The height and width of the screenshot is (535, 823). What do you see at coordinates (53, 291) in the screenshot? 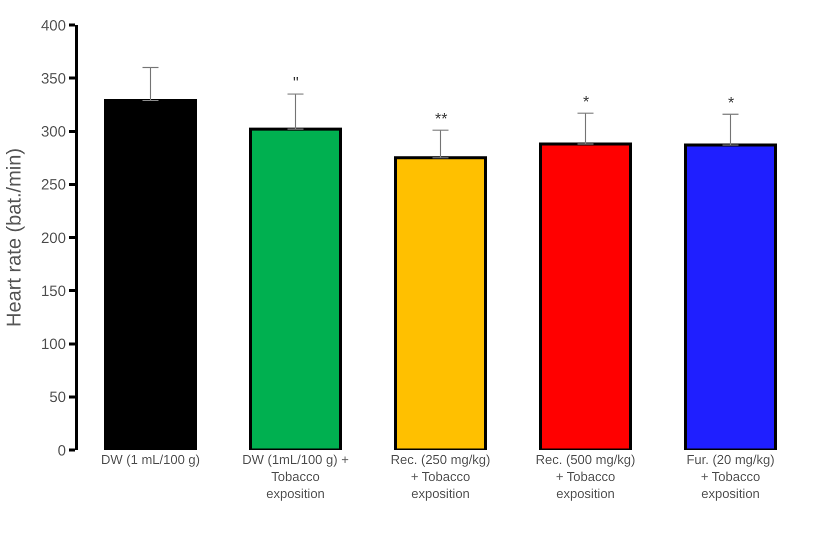
I see `y-tick-label: 150` at bounding box center [53, 291].